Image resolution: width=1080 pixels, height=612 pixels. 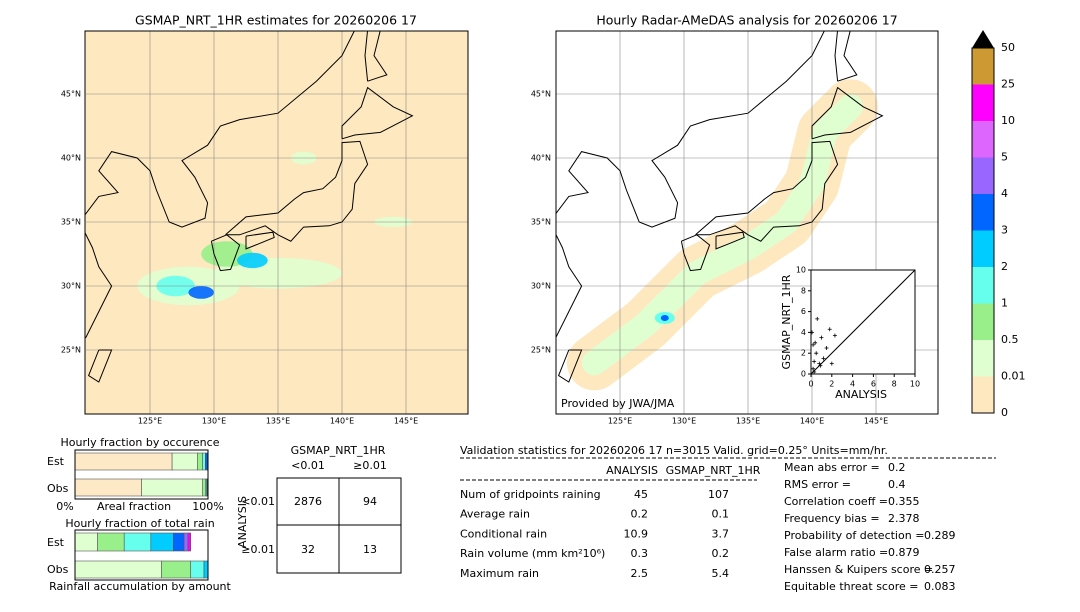 I want to click on cell: 2876, so click(x=308, y=501).